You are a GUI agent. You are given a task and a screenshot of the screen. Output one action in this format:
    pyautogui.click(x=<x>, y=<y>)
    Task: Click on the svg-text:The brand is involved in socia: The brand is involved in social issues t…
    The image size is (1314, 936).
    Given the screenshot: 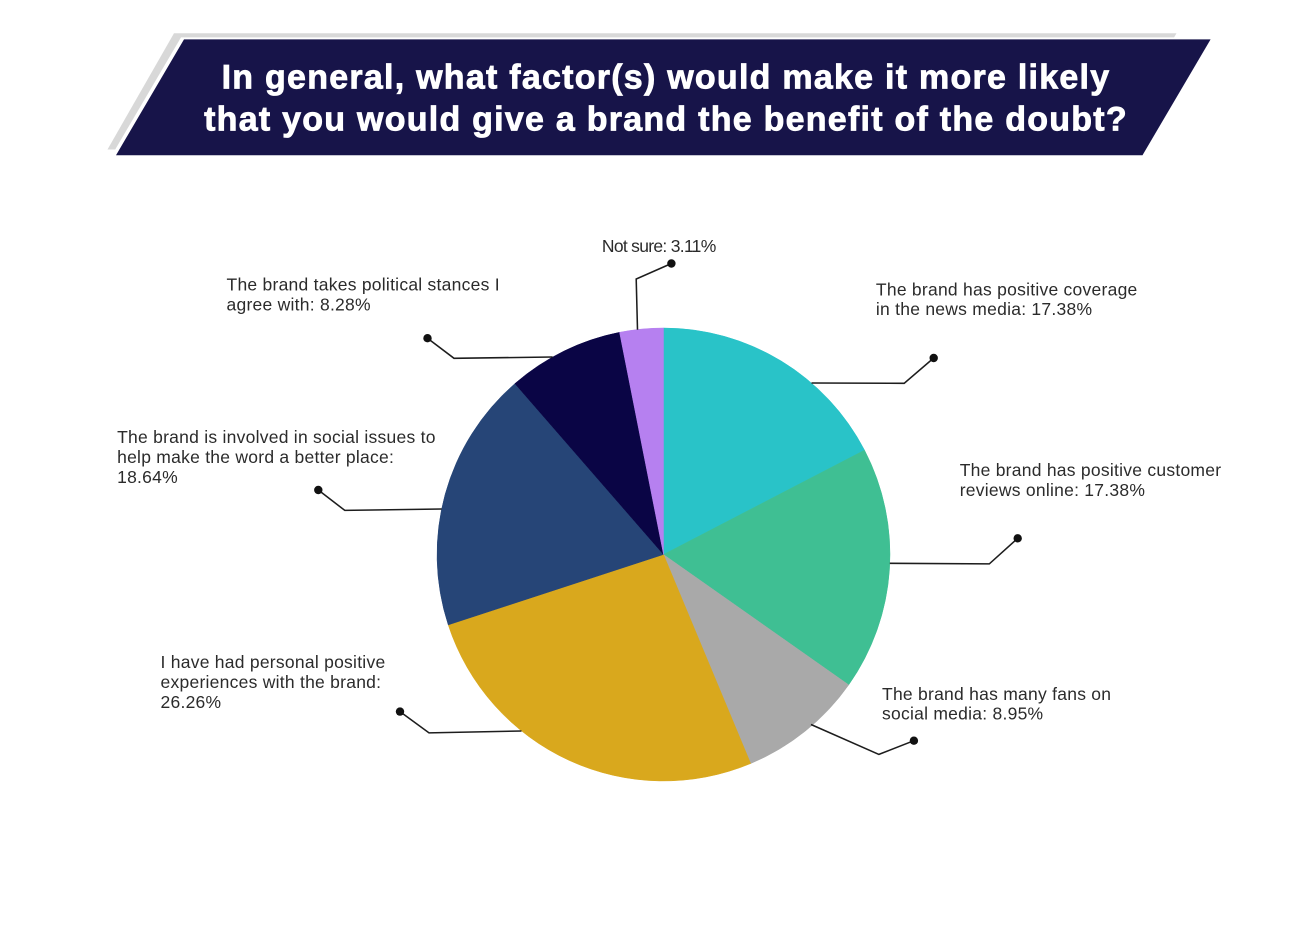 What is the action you would take?
    pyautogui.click(x=276, y=457)
    